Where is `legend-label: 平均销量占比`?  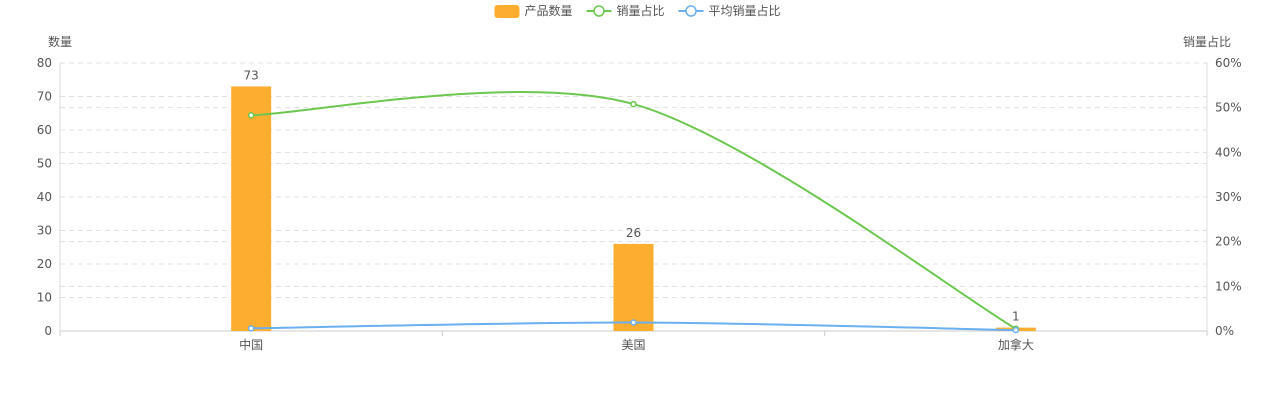 legend-label: 平均销量占比 is located at coordinates (745, 10).